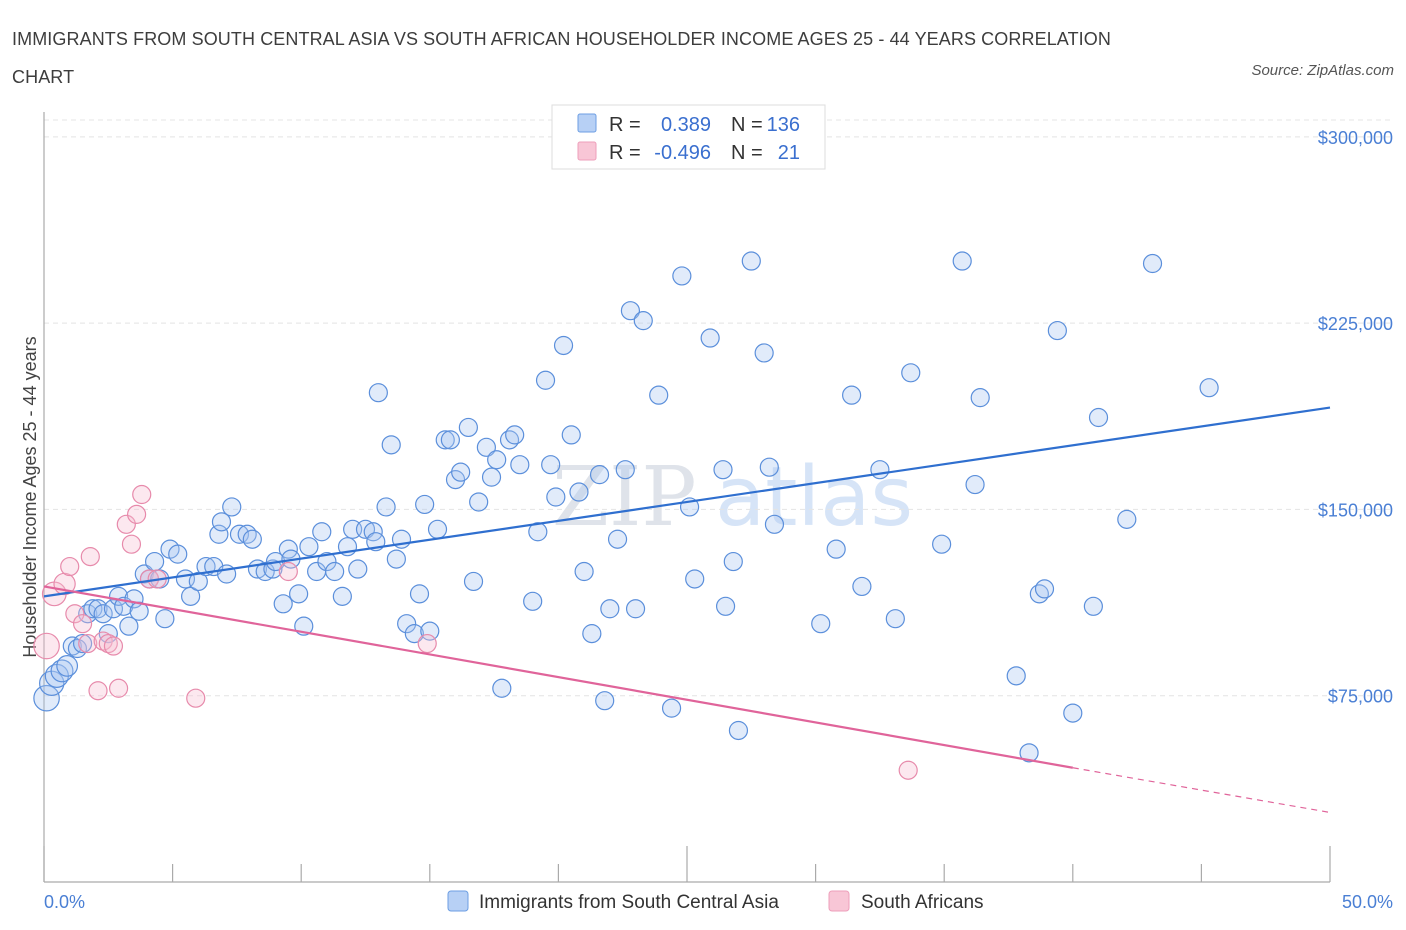 The height and width of the screenshot is (930, 1406). Describe the element at coordinates (64, 902) in the screenshot. I see `x-tick-label-min: 0.0%` at that location.